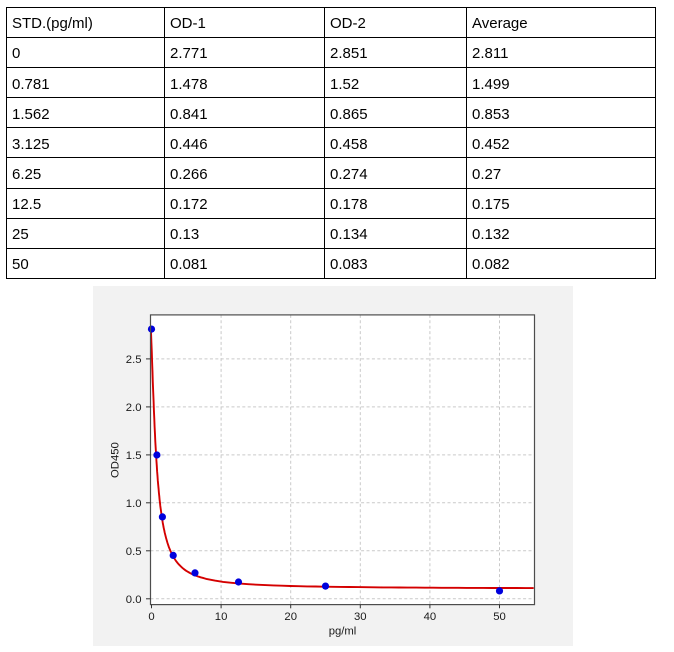 The image size is (674, 652). Describe the element at coordinates (499, 617) in the screenshot. I see `svg-text: 50` at that location.